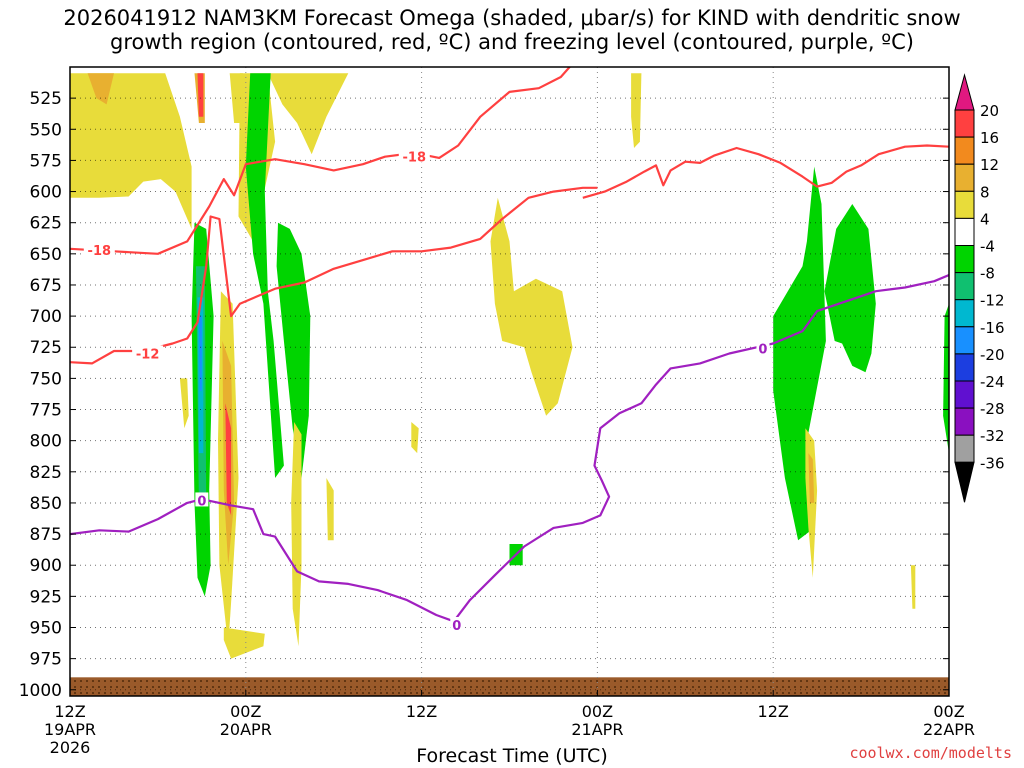  I want to click on y-tick-label: 650, so click(46, 255).